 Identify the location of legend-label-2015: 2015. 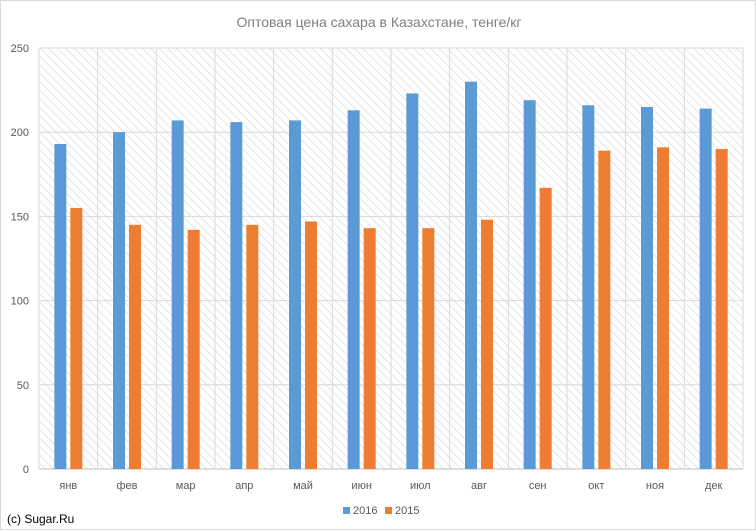
(407, 511).